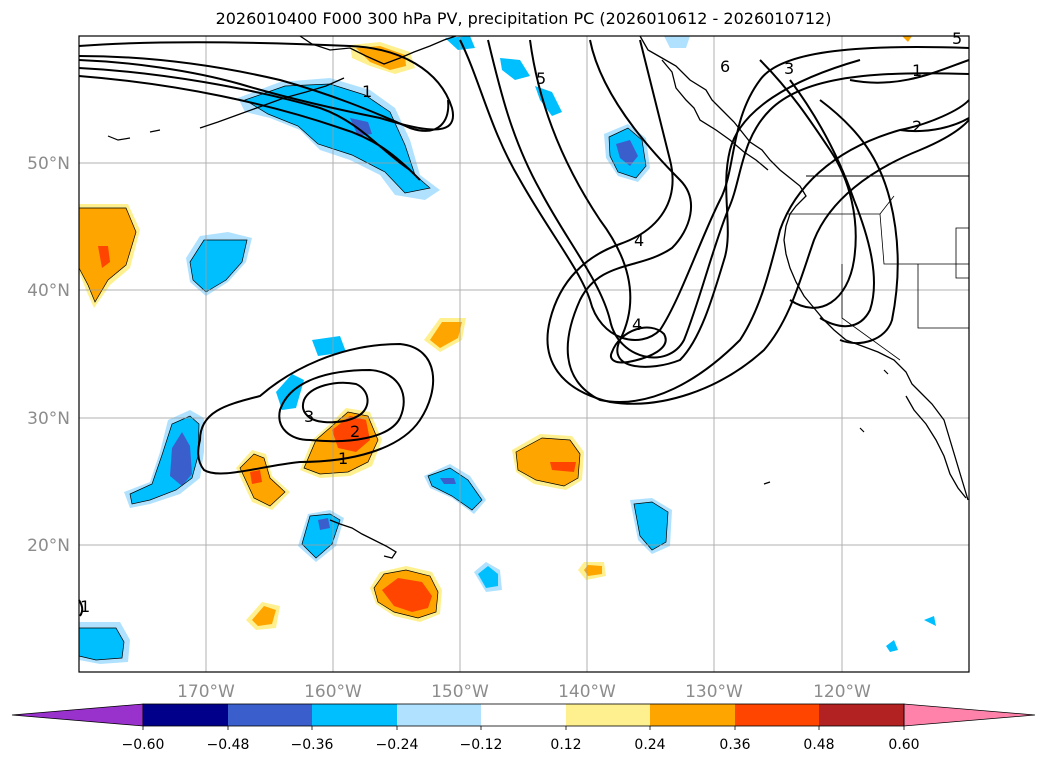 This screenshot has height=765, width=1047. What do you see at coordinates (871, 312) in the screenshot?
I see `border-state-ca` at bounding box center [871, 312].